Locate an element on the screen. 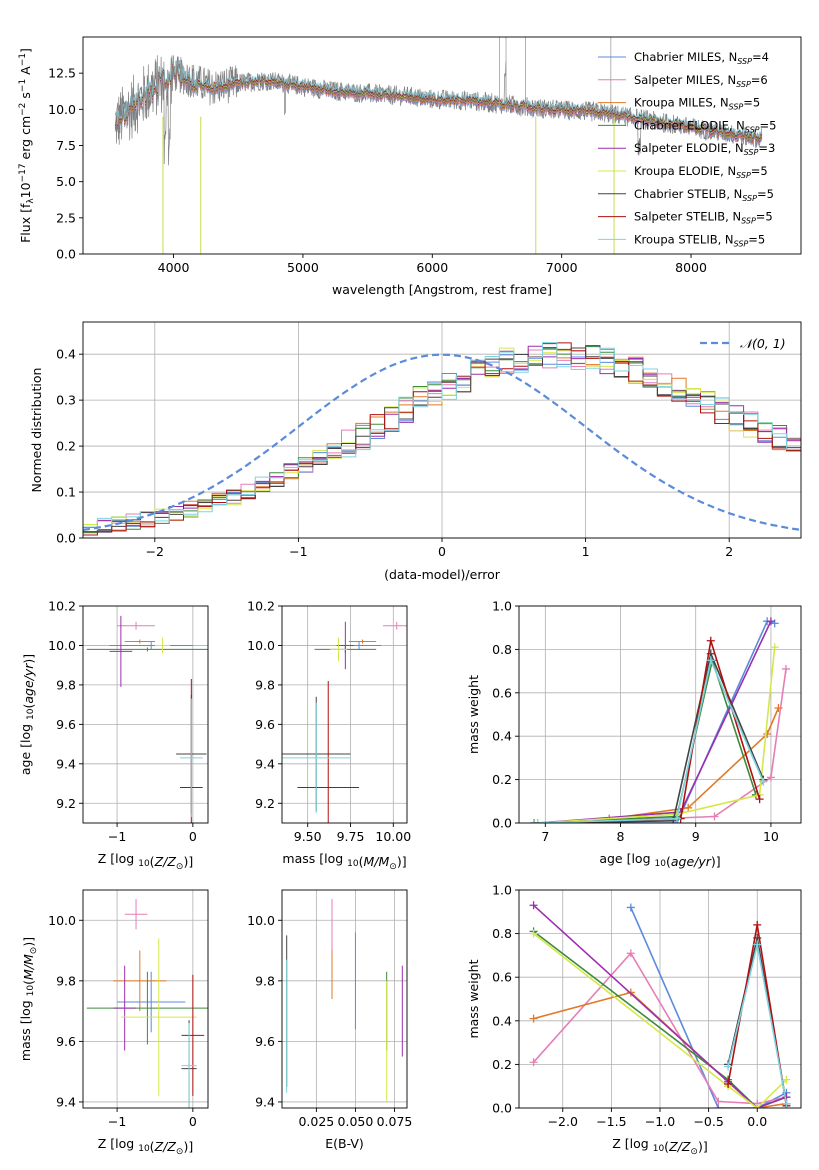 The width and height of the screenshot is (819, 1170). y-tick-label: 0.4 is located at coordinates (66, 354).